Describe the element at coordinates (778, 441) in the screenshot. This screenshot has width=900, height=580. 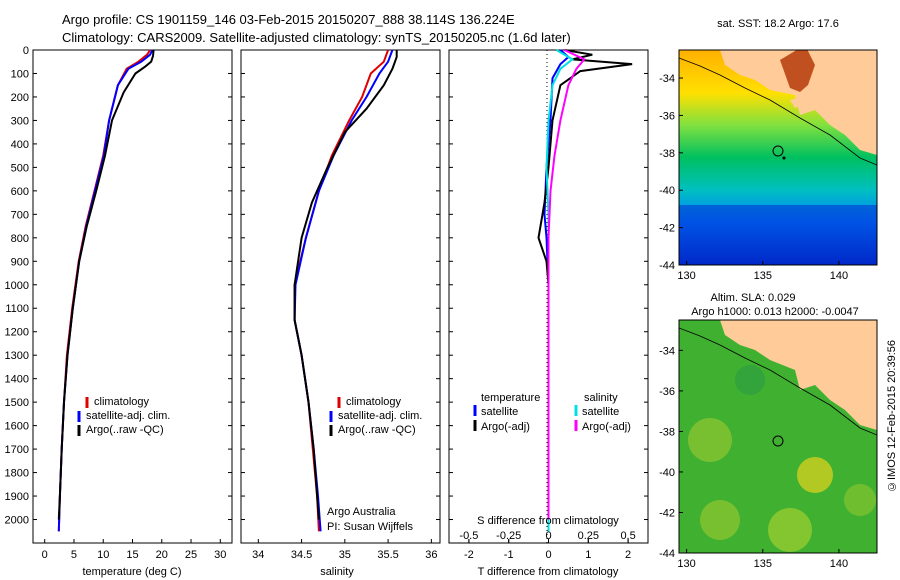
I see `sla-argo-marker` at that location.